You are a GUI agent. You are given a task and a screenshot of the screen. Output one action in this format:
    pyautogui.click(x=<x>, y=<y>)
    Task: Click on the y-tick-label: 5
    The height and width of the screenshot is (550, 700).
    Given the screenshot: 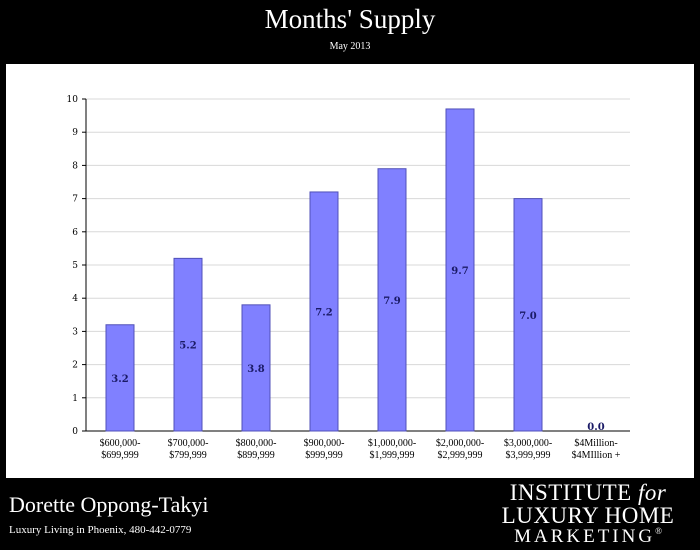 What is the action you would take?
    pyautogui.click(x=75, y=266)
    